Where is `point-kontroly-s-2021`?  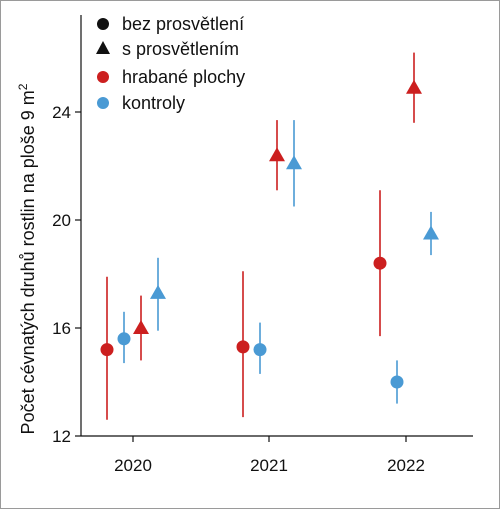 point-kontroly-s-2021 is located at coordinates (294, 162).